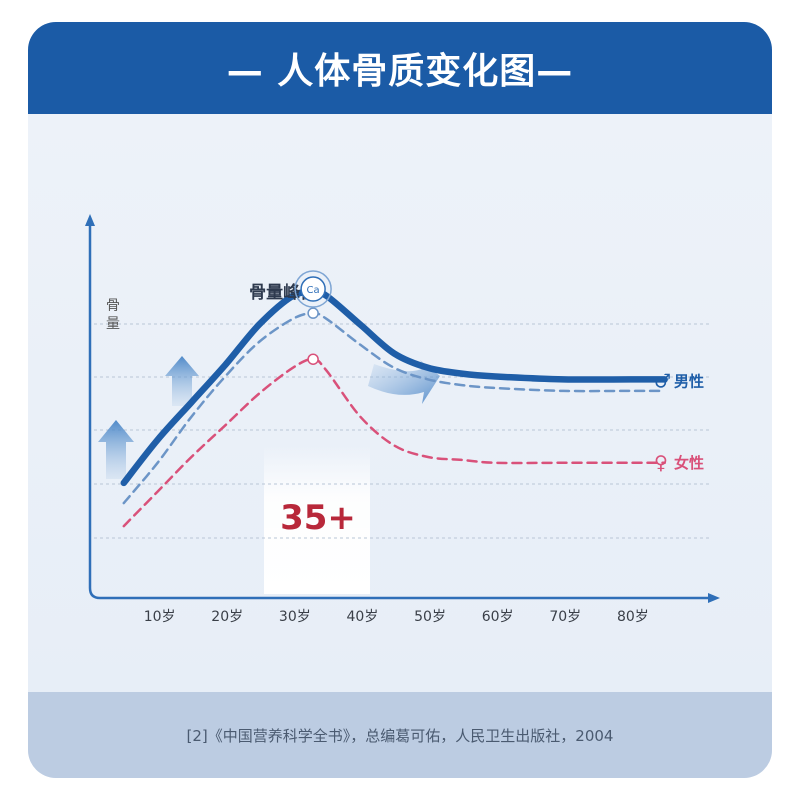  I want to click on legend-label: 女性, so click(689, 463).